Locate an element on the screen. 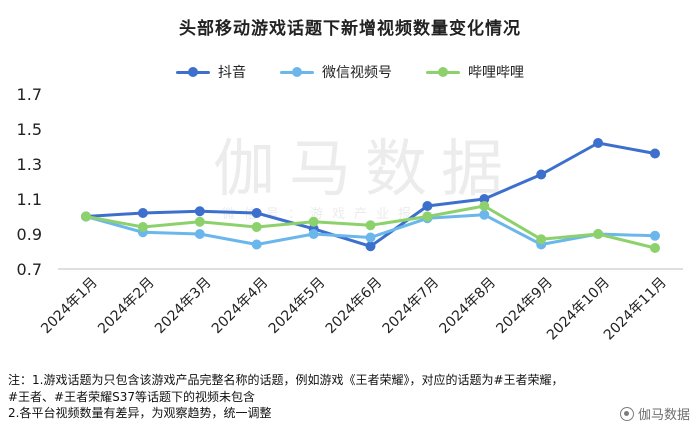 This screenshot has height=431, width=700. x-tick-label: 2024年2月 is located at coordinates (126, 306).